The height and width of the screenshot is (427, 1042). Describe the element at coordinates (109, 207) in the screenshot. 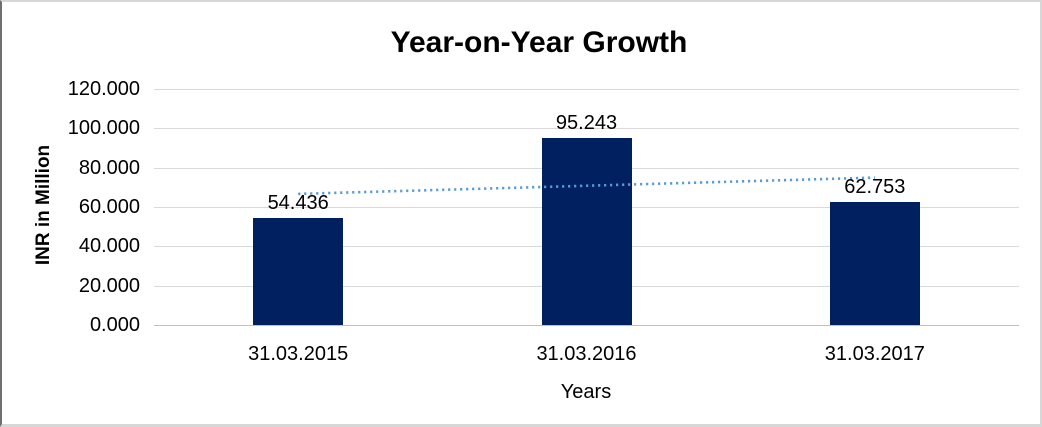

I see `y-tick-label: 60.000` at that location.